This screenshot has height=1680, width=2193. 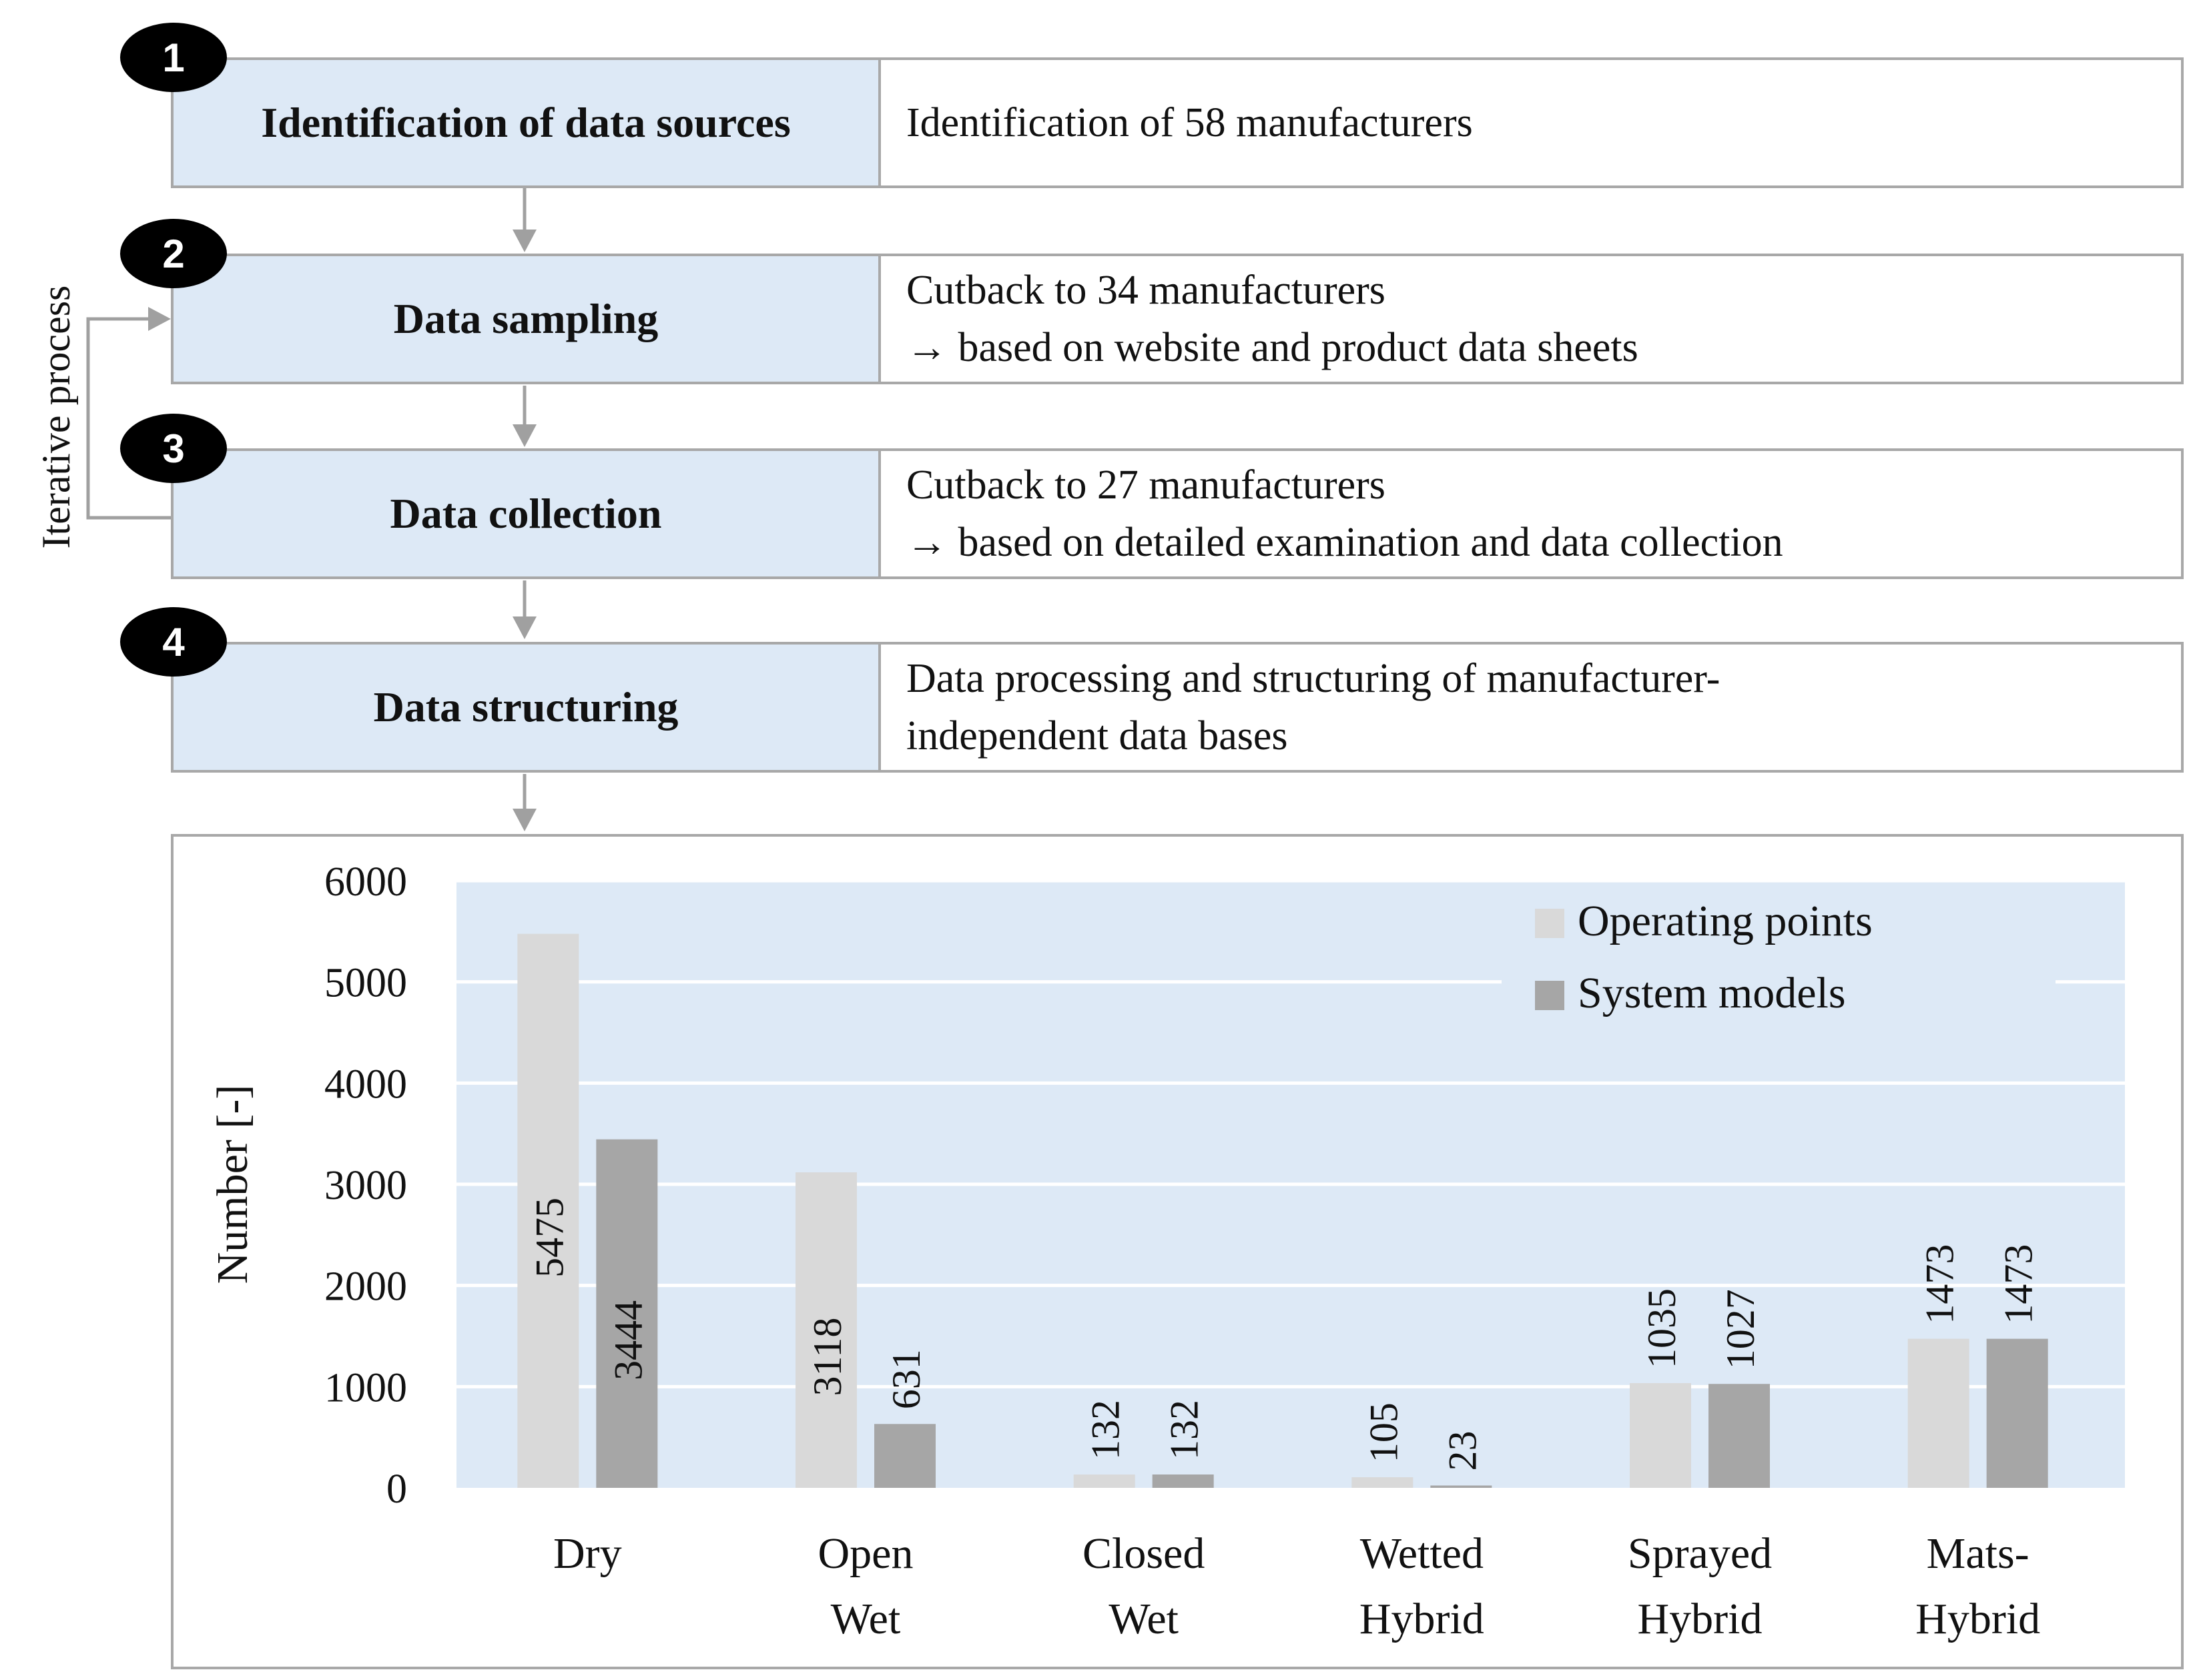 What do you see at coordinates (1779, 960) in the screenshot?
I see `legend-background` at bounding box center [1779, 960].